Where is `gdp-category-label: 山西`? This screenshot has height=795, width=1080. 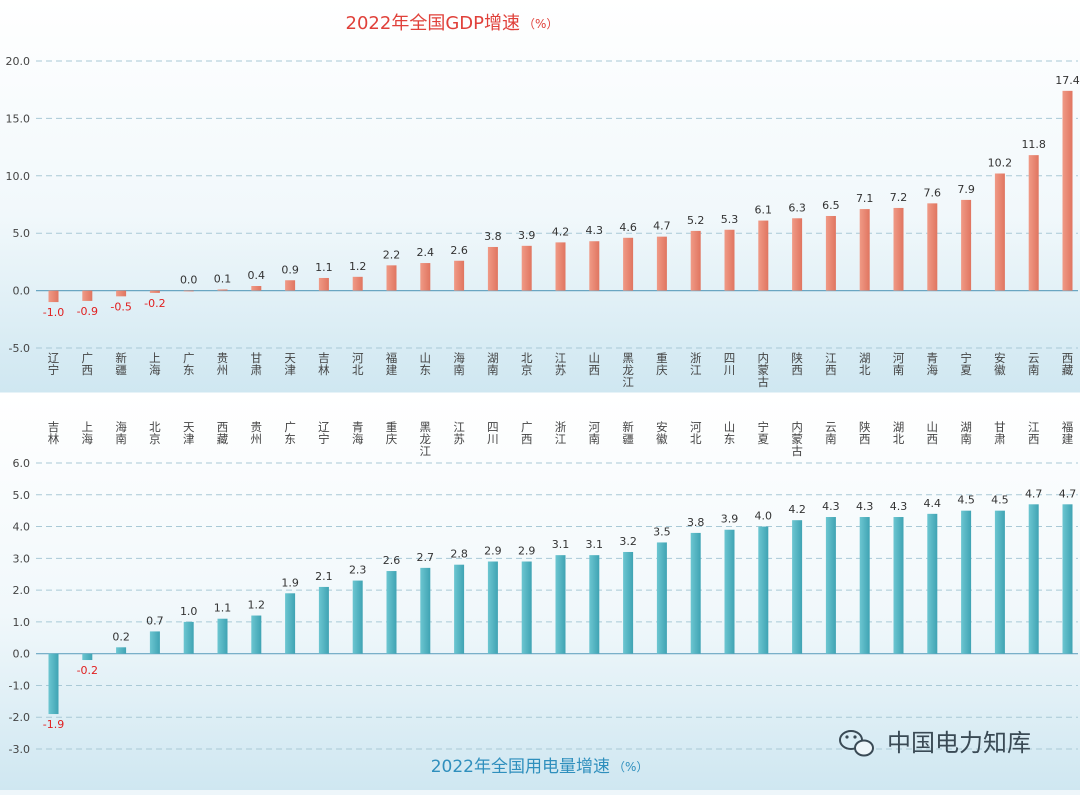 gdp-category-label: 山西 is located at coordinates (595, 364).